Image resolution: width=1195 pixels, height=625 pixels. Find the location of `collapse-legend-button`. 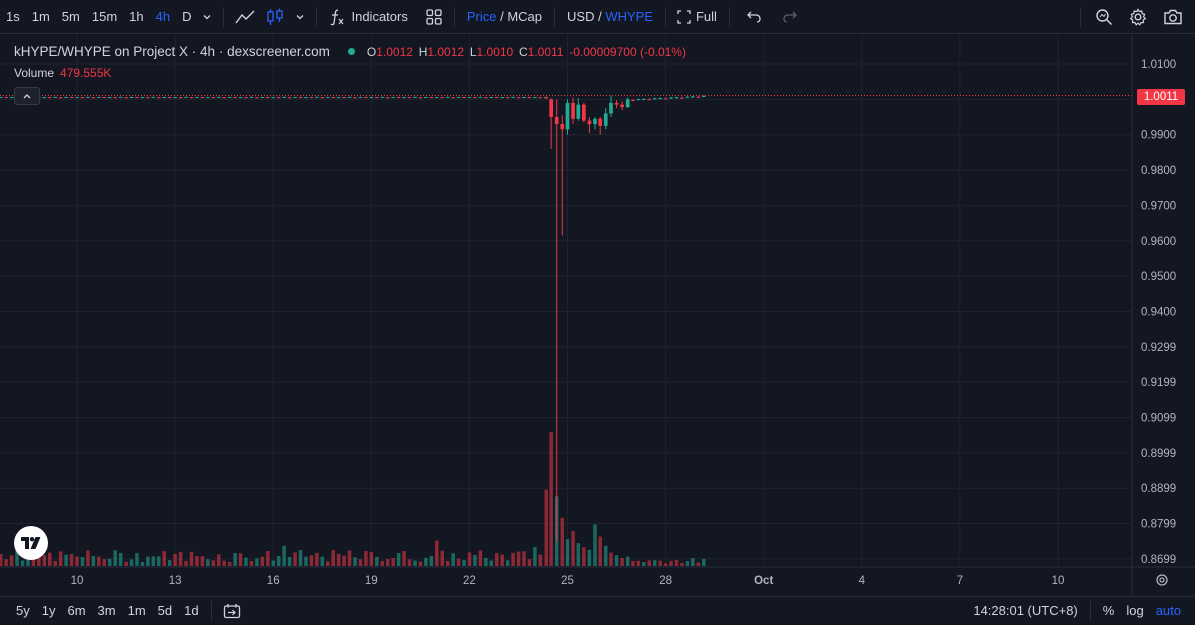

collapse-legend-button is located at coordinates (27, 96).